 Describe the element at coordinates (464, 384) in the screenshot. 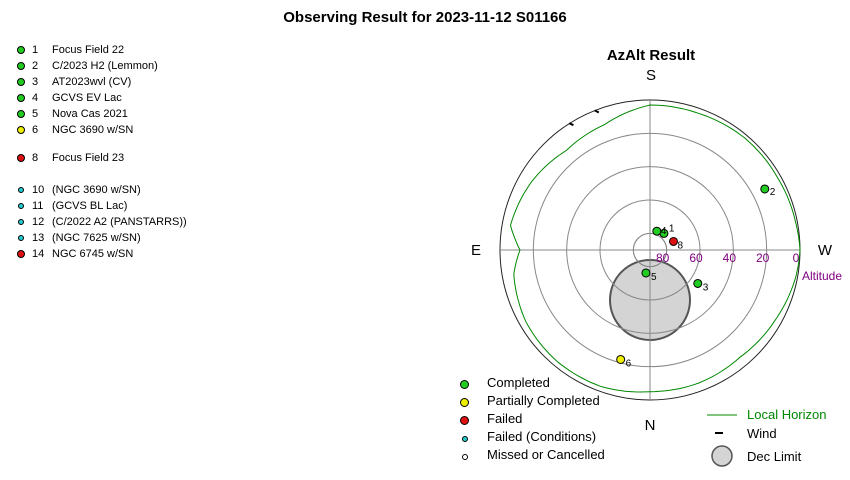

I see `completed-marker-icon` at that location.